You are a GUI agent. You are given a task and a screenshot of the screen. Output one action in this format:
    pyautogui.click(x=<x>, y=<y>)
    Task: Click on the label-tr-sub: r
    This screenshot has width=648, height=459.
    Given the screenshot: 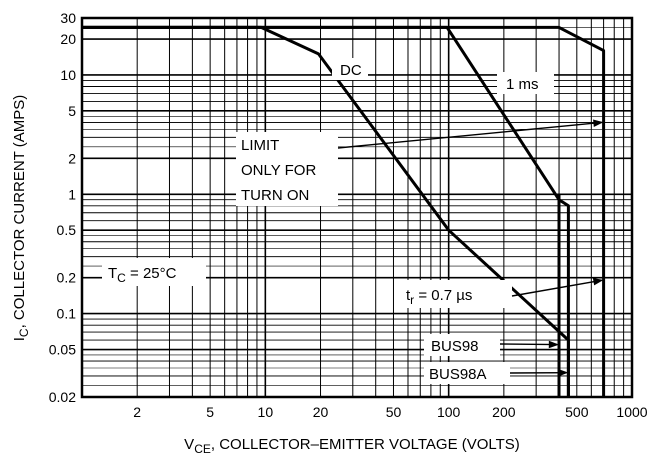 What is the action you would take?
    pyautogui.click(x=412, y=300)
    